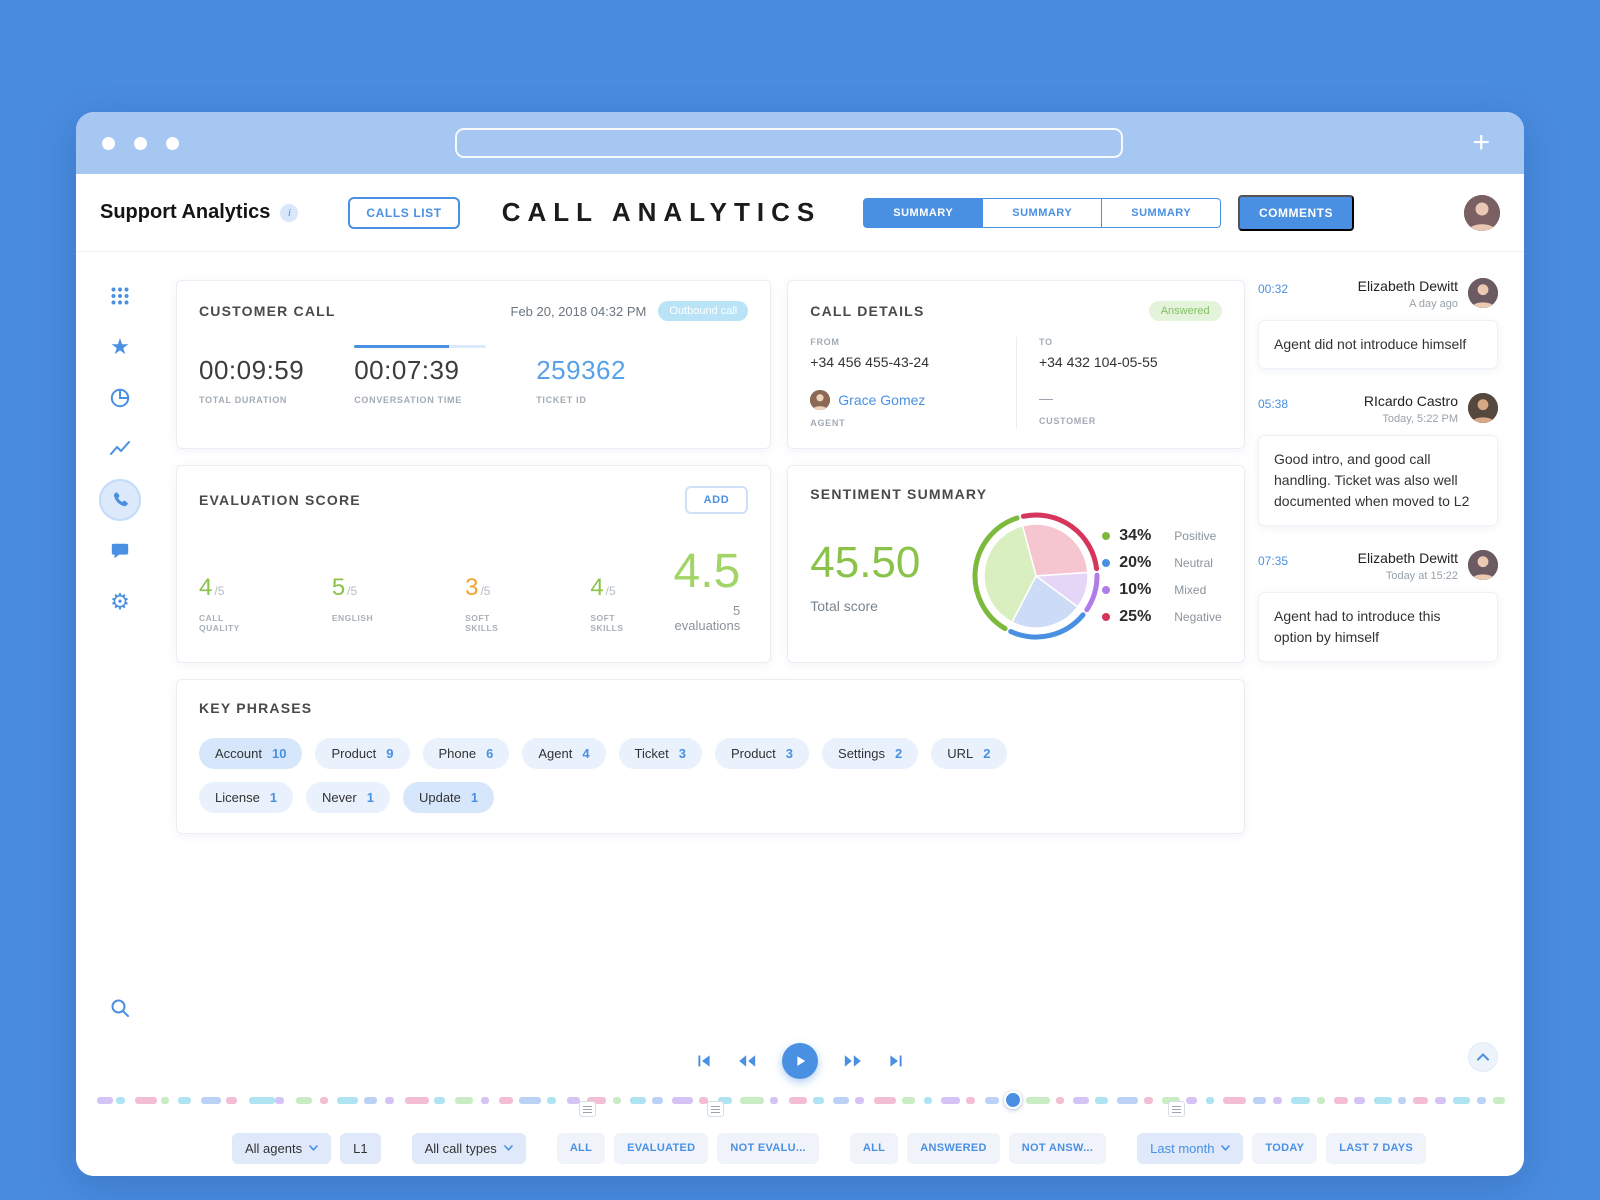  What do you see at coordinates (1481, 142) in the screenshot?
I see `new-tab-button: +` at bounding box center [1481, 142].